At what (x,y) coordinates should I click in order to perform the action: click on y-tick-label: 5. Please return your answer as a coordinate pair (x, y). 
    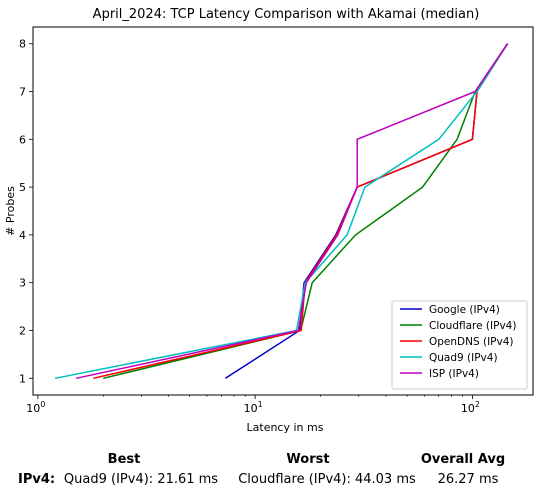
    Looking at the image, I should click on (22, 187).